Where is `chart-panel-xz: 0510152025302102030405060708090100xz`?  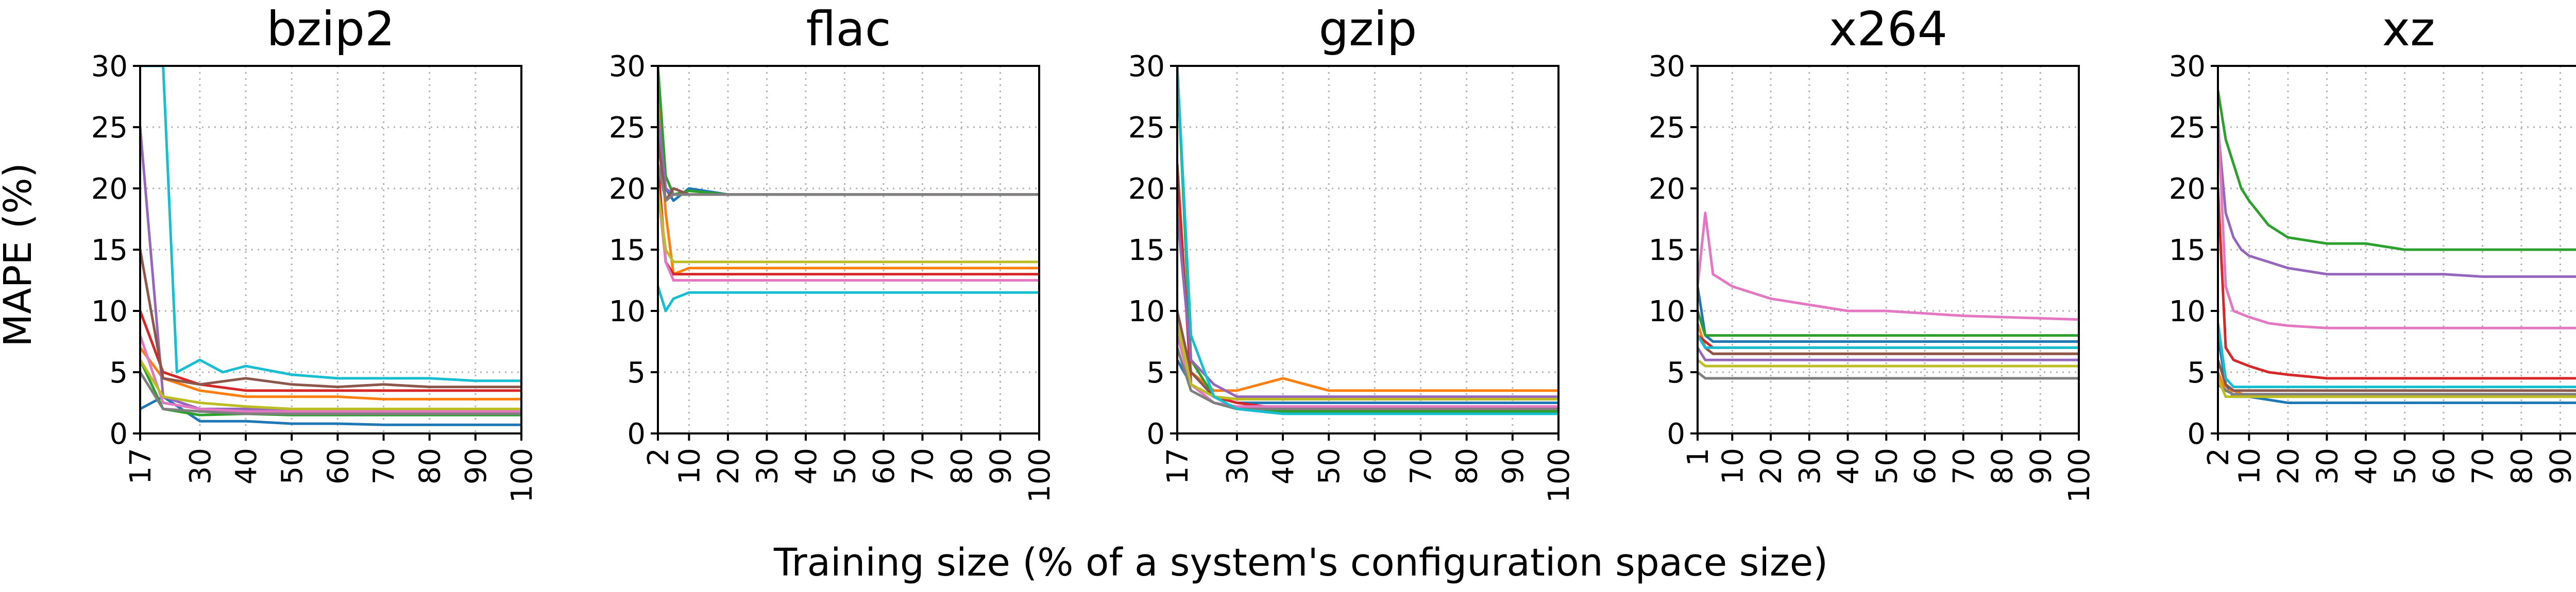
chart-panel-xz: 0510152025302102030405060708090100xz is located at coordinates (2372, 243).